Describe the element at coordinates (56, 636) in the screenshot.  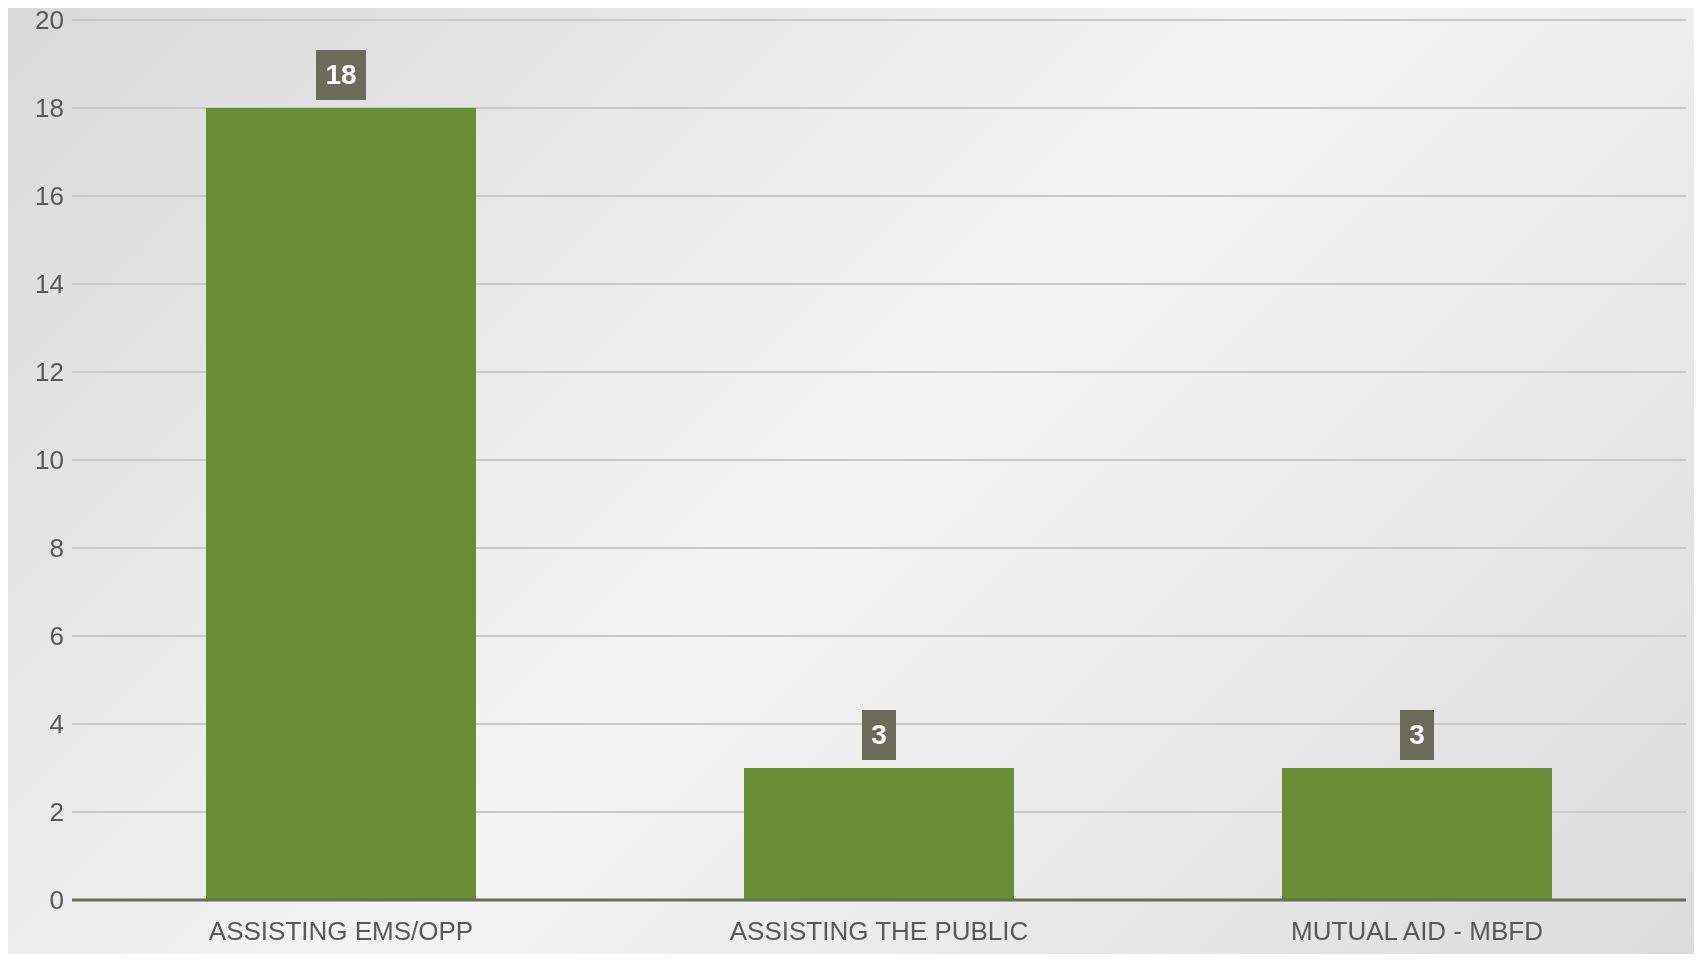
I see `y-tick-label: 6` at that location.